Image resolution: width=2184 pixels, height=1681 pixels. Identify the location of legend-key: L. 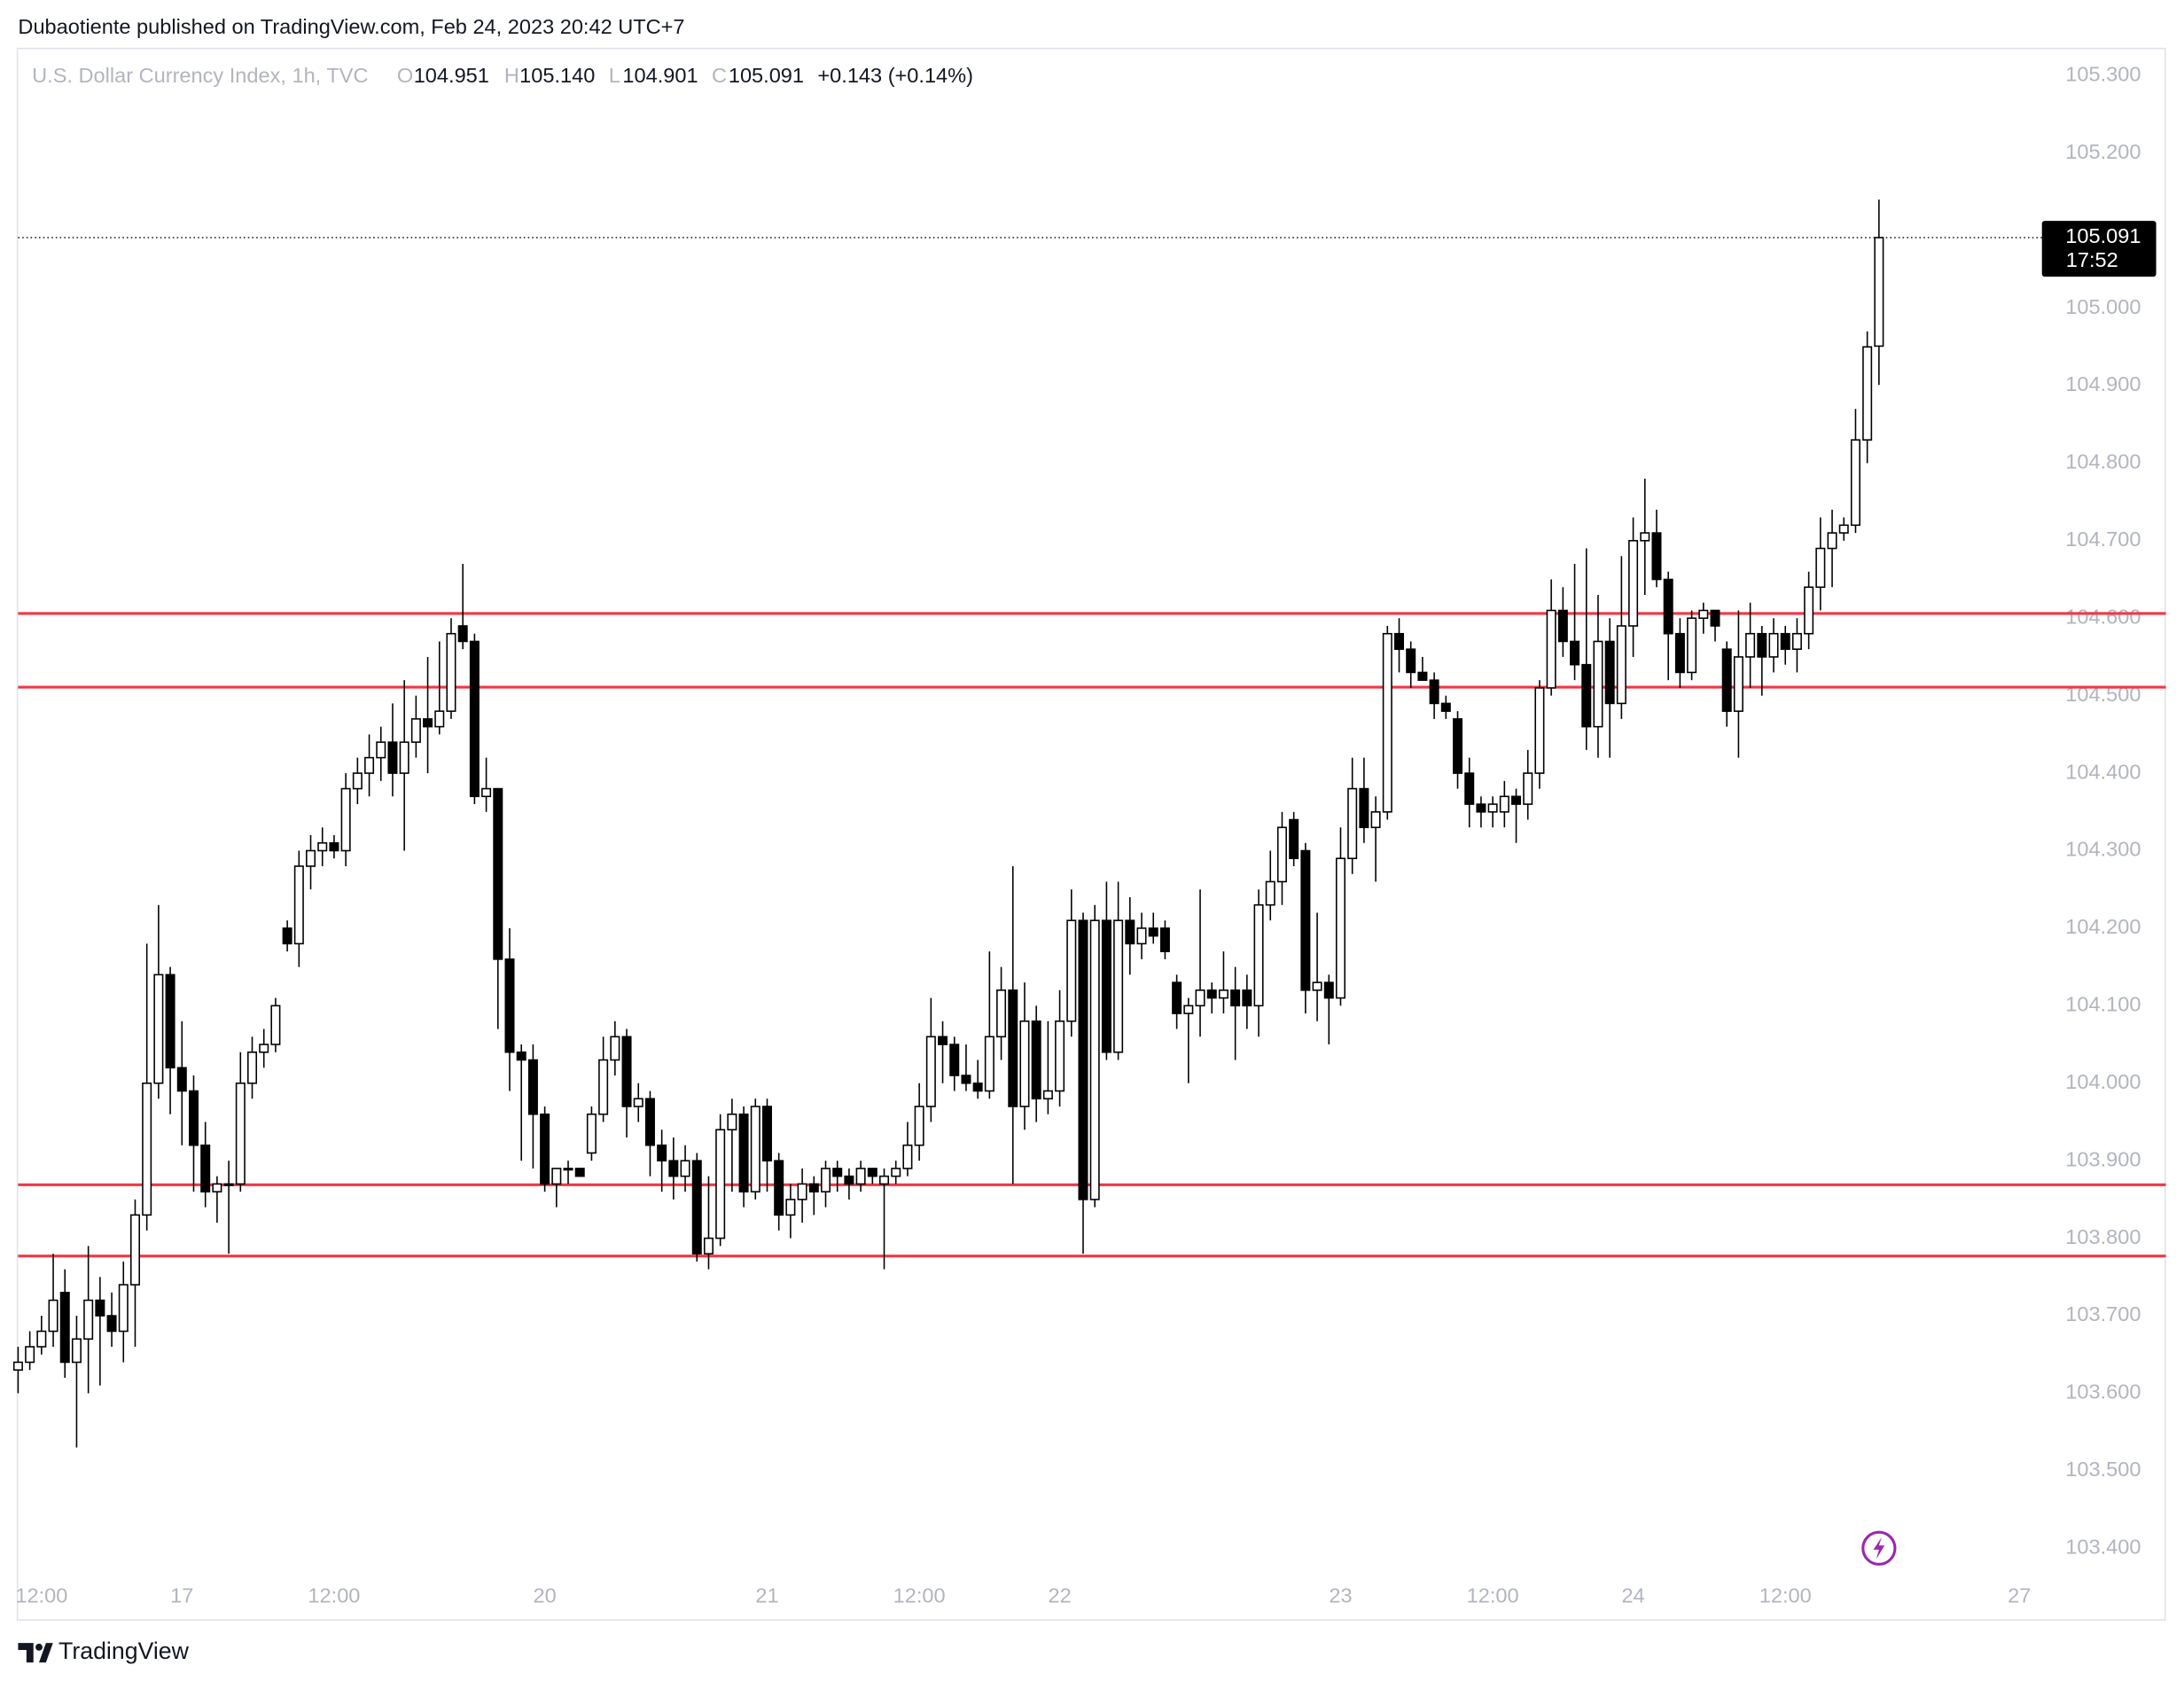
(614, 75).